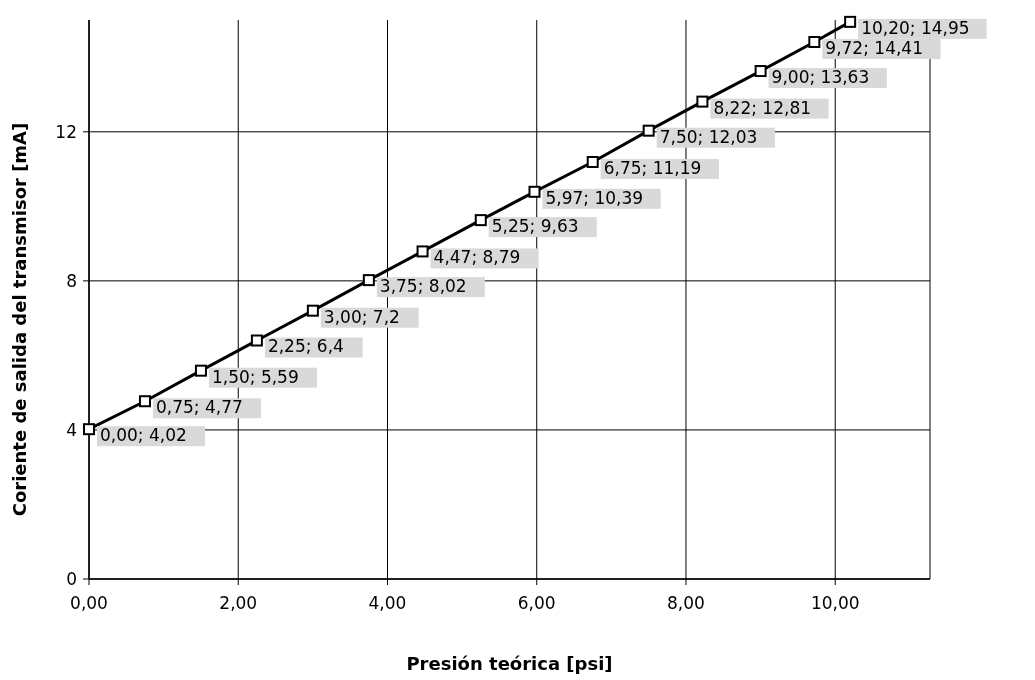 Image resolution: width=1035 pixels, height=680 pixels. What do you see at coordinates (361, 316) in the screenshot?
I see `data-label: 3,00; 7,2` at bounding box center [361, 316].